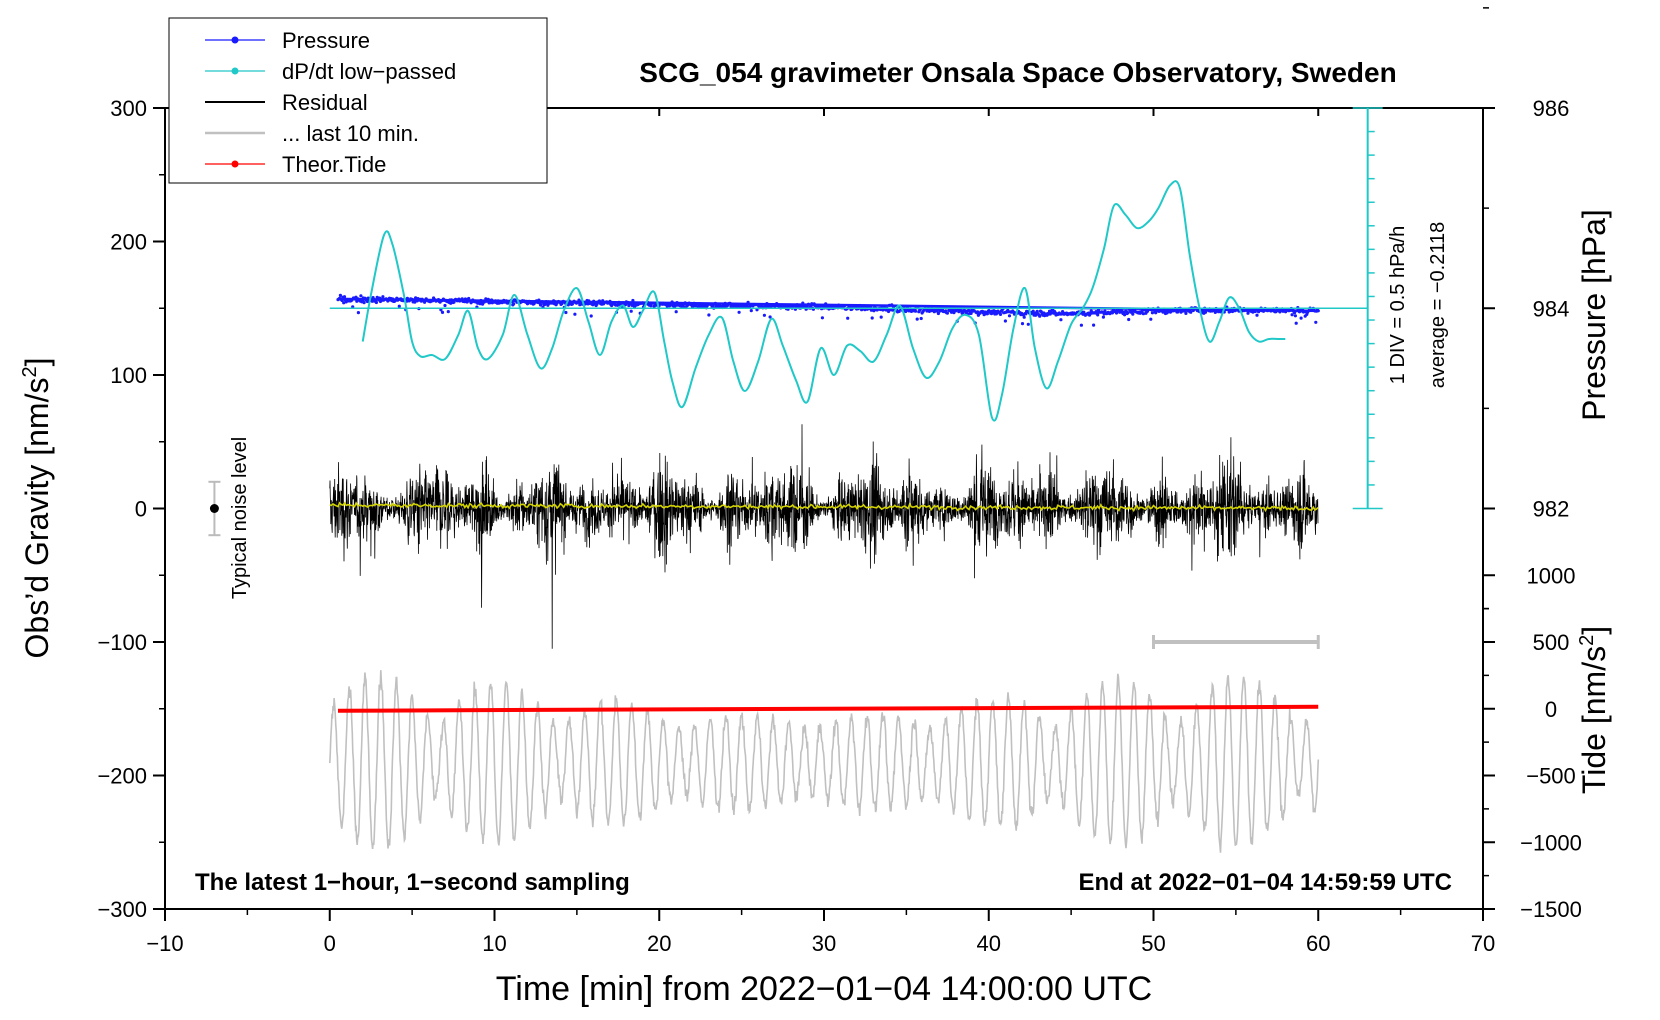  I want to click on x-tick-label: 20, so click(659, 943).